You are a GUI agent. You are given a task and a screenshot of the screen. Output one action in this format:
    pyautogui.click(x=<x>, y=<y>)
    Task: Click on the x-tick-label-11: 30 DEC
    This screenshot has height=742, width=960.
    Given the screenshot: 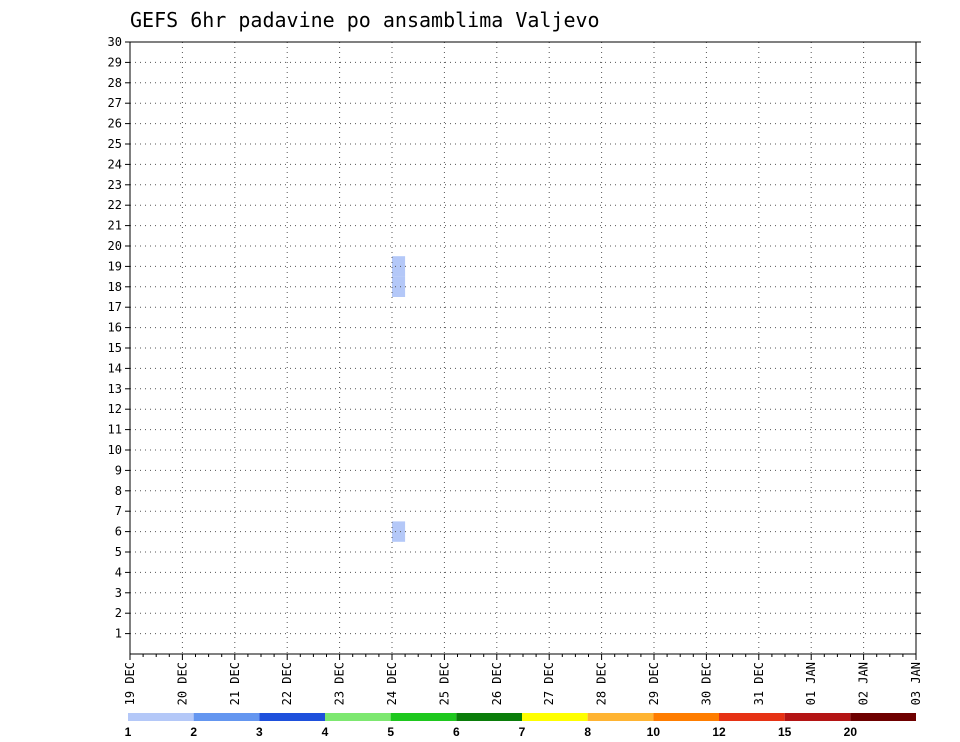 What is the action you would take?
    pyautogui.click(x=706, y=683)
    